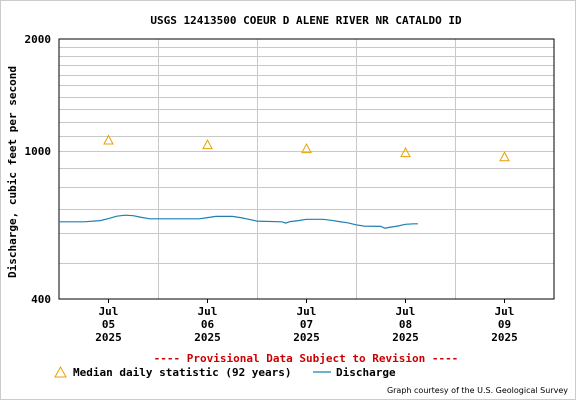  Describe the element at coordinates (108, 324) in the screenshot. I see `x-tick-label: 05` at that location.